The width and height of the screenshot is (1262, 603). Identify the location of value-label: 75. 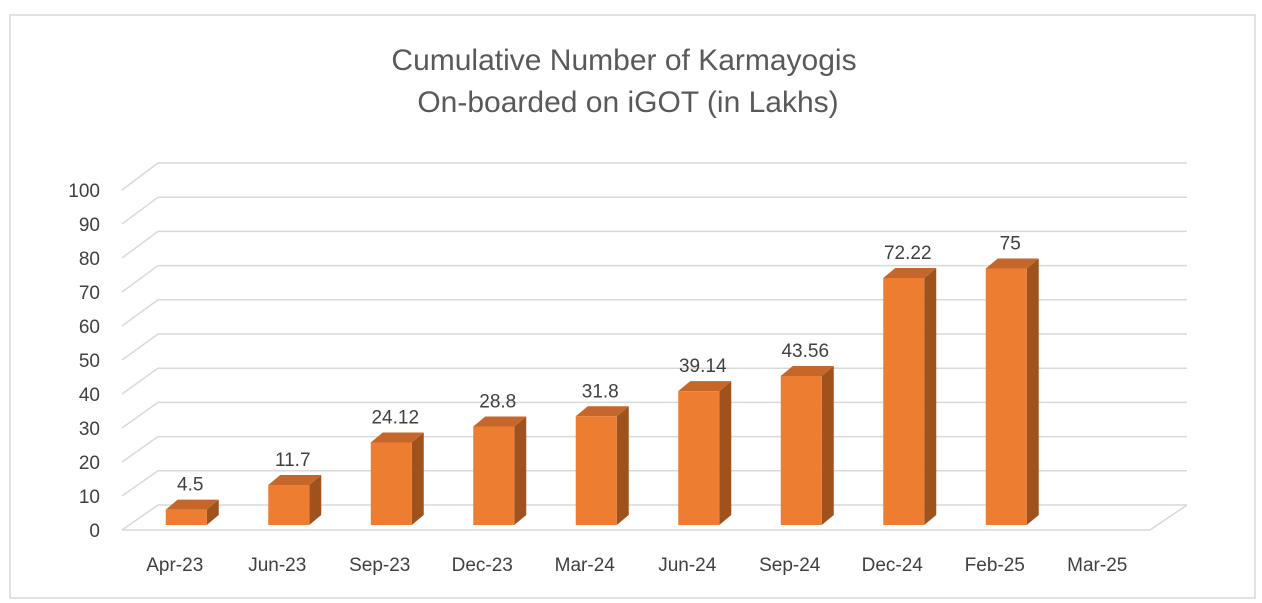
(1010, 244).